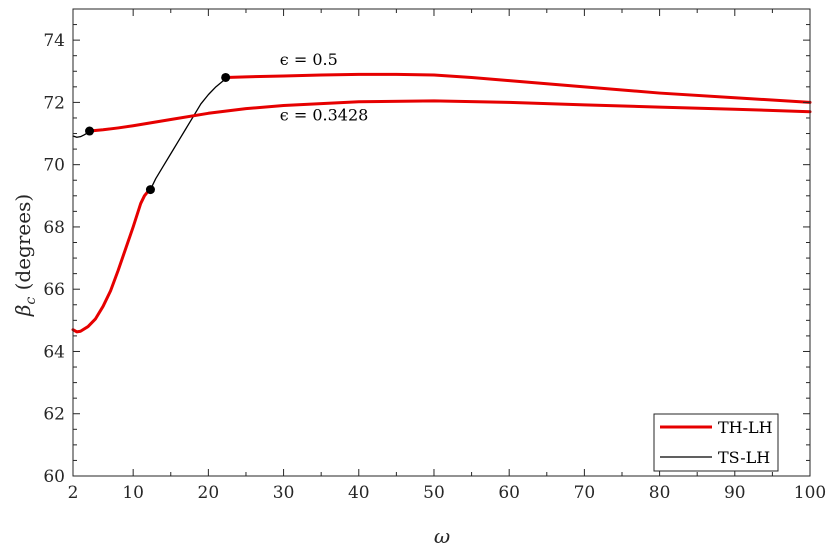 This screenshot has height=547, width=830. Describe the element at coordinates (324, 87) in the screenshot. I see `annotations: ϵ = 0.5 ϵ = 0.3428` at that location.